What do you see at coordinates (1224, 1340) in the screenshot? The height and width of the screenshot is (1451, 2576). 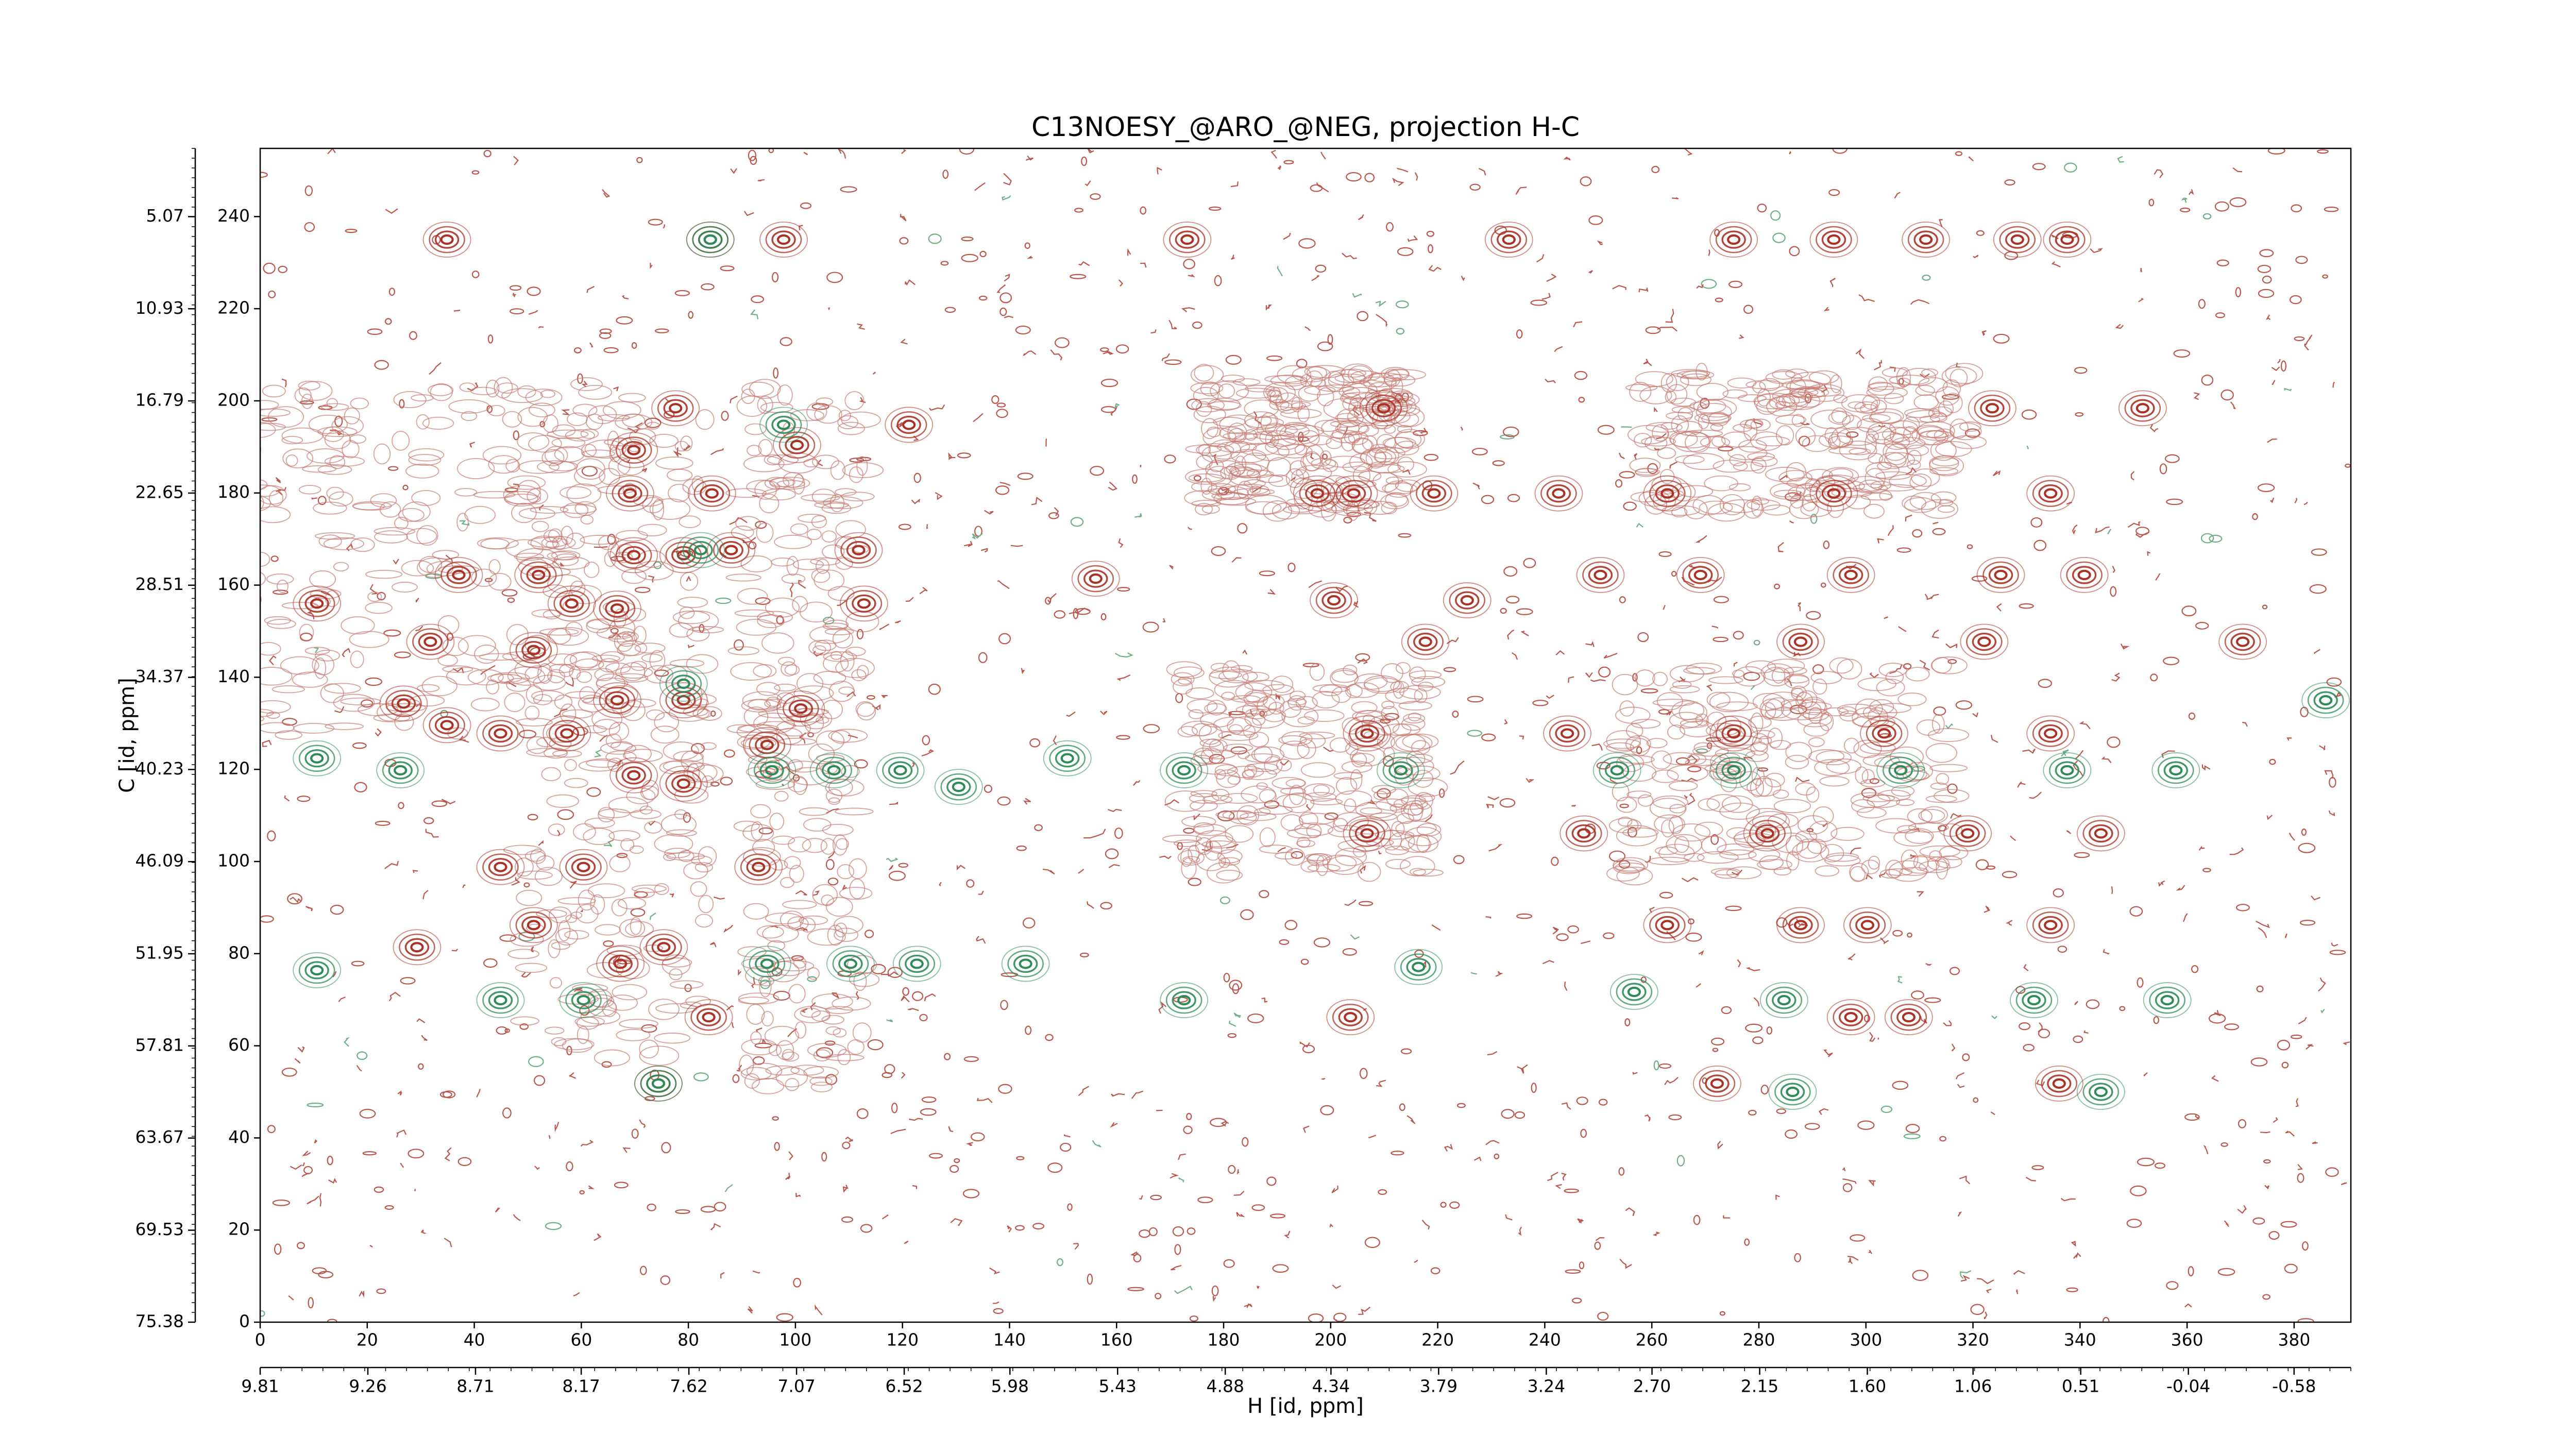 I see `x-tick-label: 180` at bounding box center [1224, 1340].